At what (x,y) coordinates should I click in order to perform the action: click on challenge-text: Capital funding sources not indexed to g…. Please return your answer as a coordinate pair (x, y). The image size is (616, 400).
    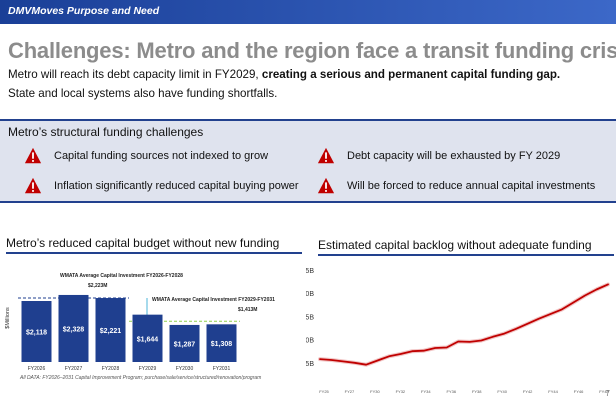
    Looking at the image, I should click on (161, 156).